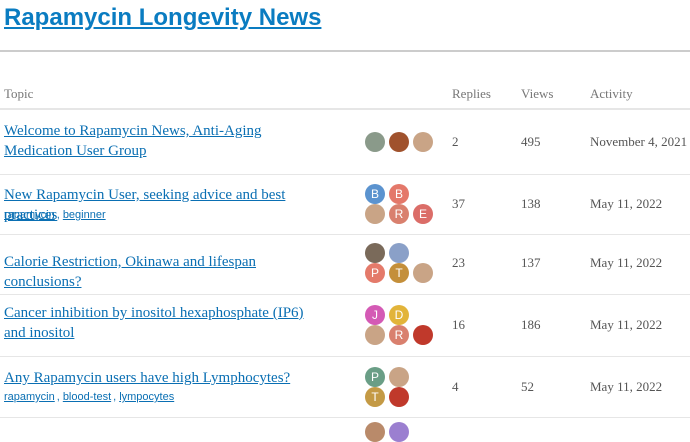  What do you see at coordinates (537, 93) in the screenshot?
I see `column-header: Views` at bounding box center [537, 93].